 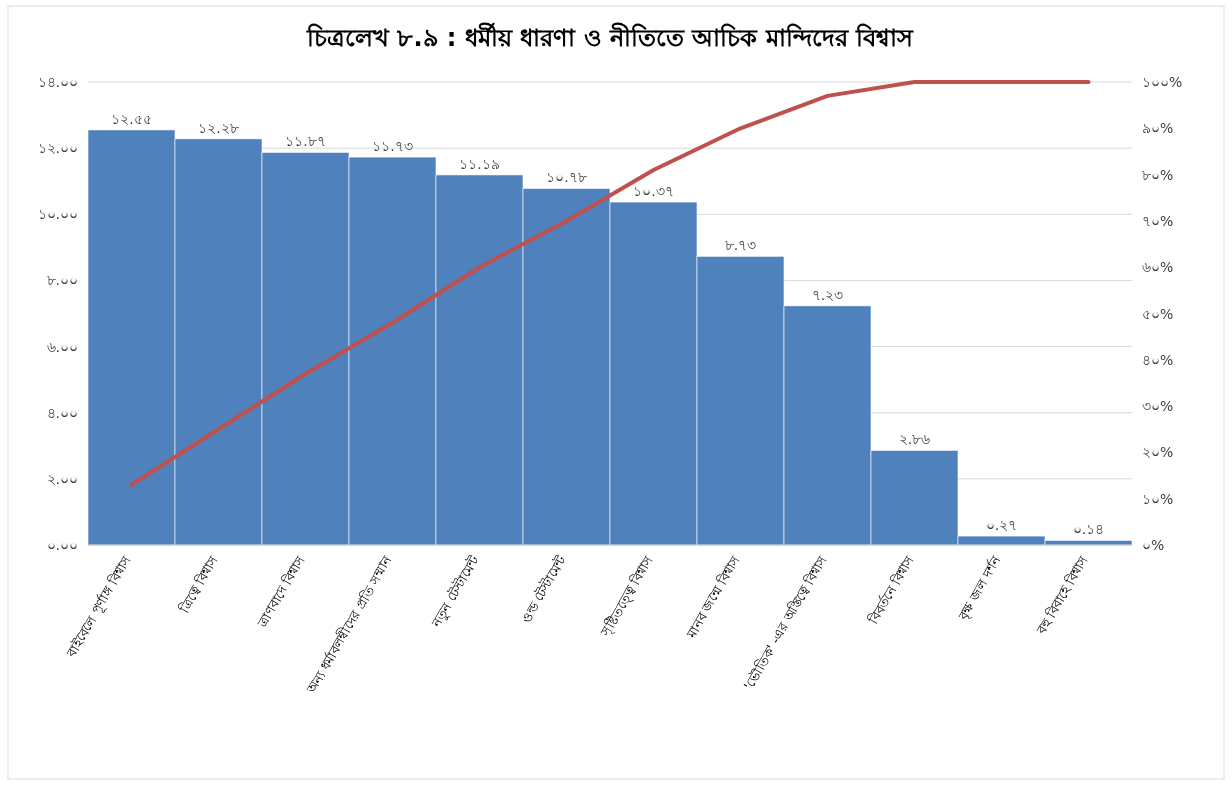 What do you see at coordinates (1158, 406) in the screenshot?
I see `y2-tick-label: ৩০%` at bounding box center [1158, 406].